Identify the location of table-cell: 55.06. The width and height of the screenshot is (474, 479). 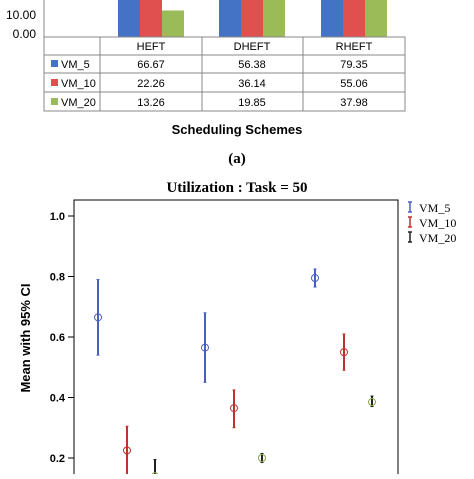
(354, 84).